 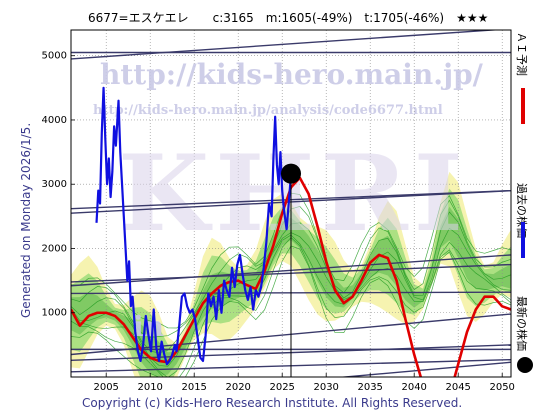 I want to click on x-tick-label: 2040, so click(x=413, y=387).